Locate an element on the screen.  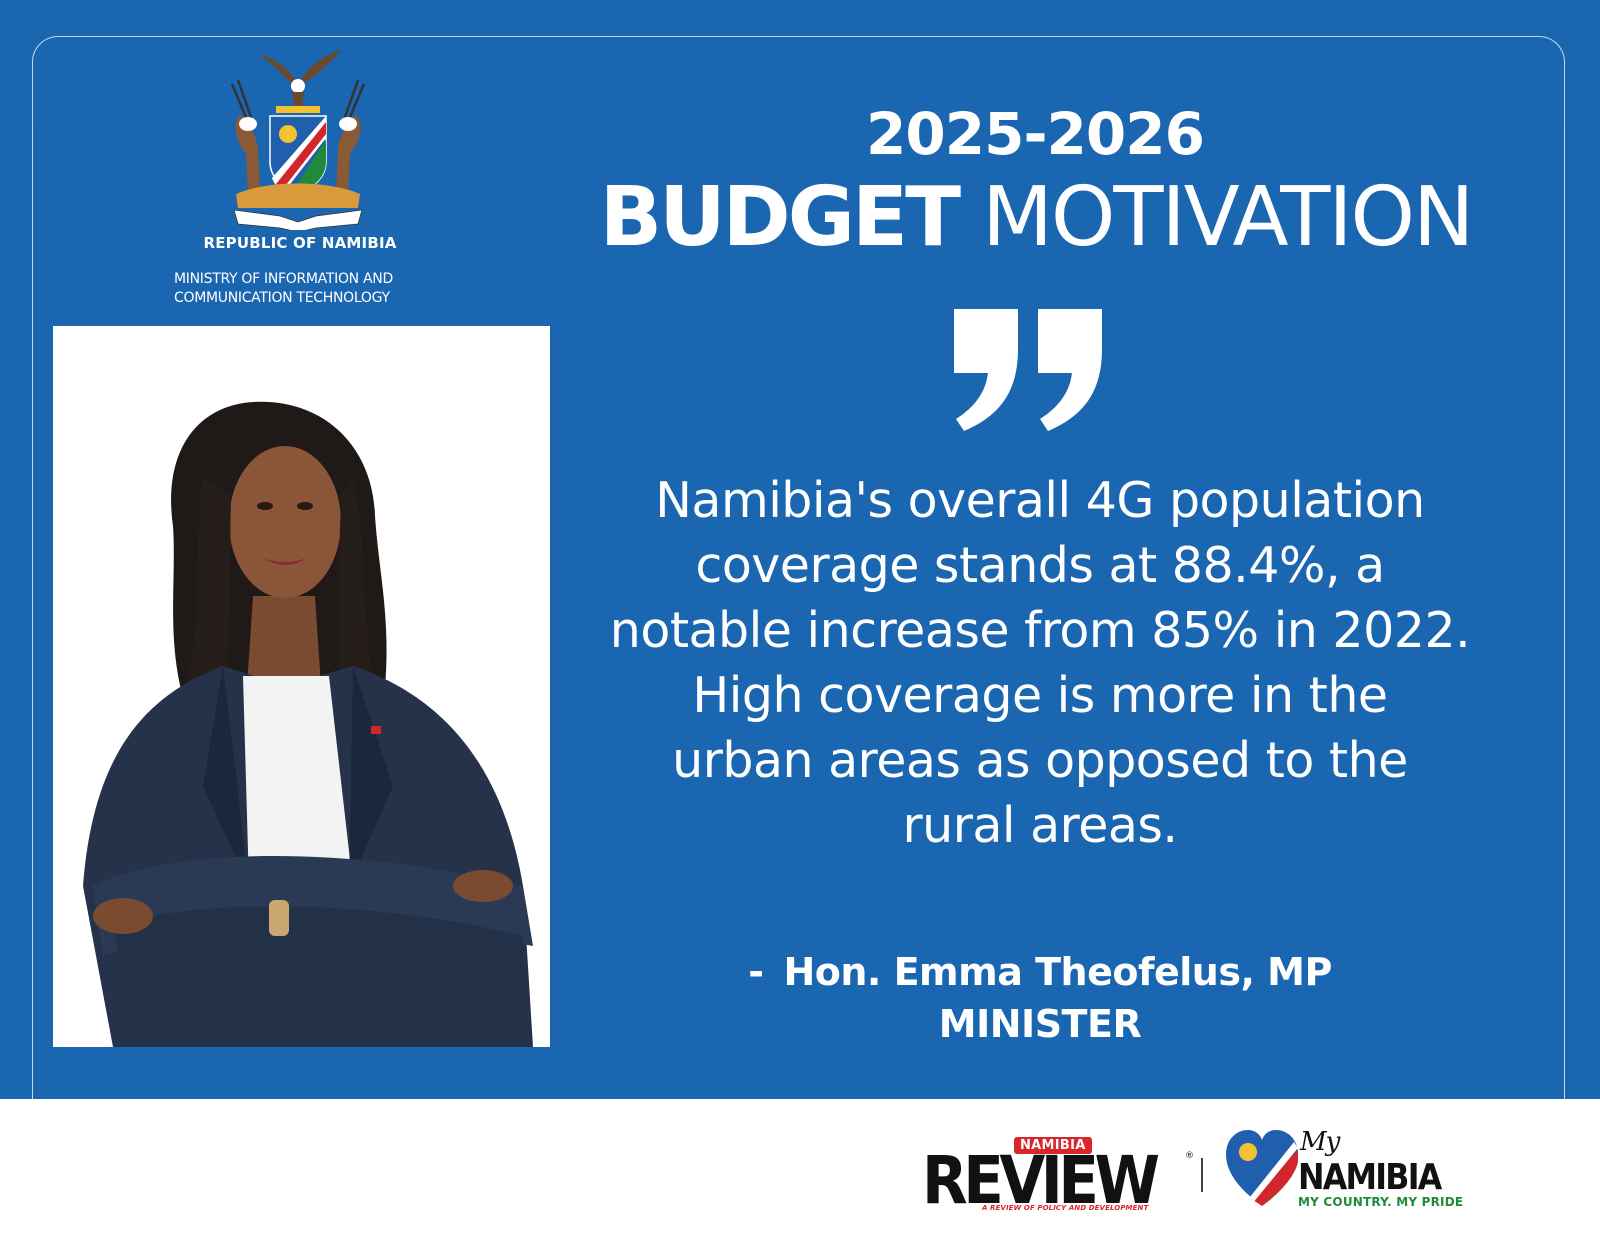
title-light: MOTIVATION is located at coordinates (1228, 217).